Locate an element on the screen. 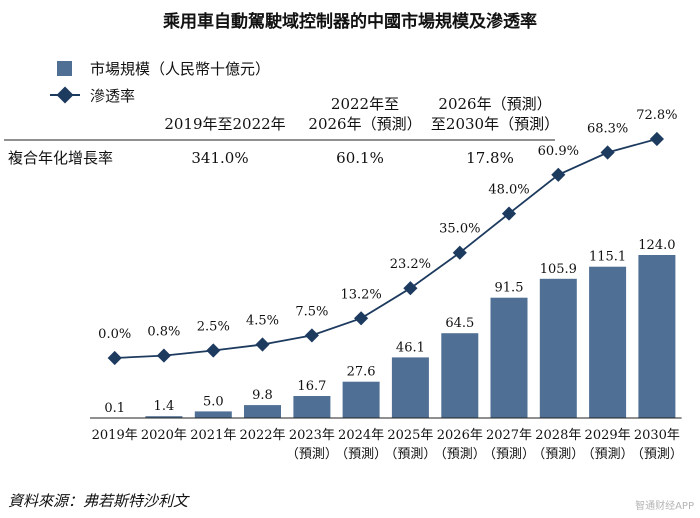 This screenshot has height=518, width=700. legend: 市場規模（人民幣十億元） 滲透率 is located at coordinates (160, 82).